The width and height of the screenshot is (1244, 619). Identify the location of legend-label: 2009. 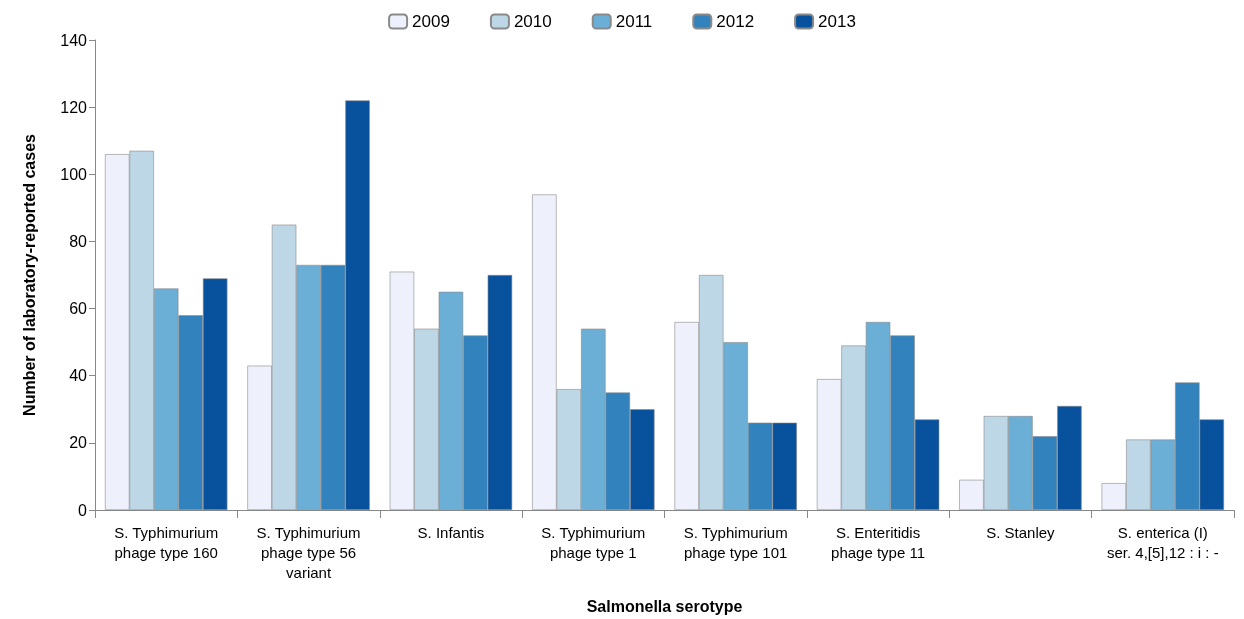
(431, 21).